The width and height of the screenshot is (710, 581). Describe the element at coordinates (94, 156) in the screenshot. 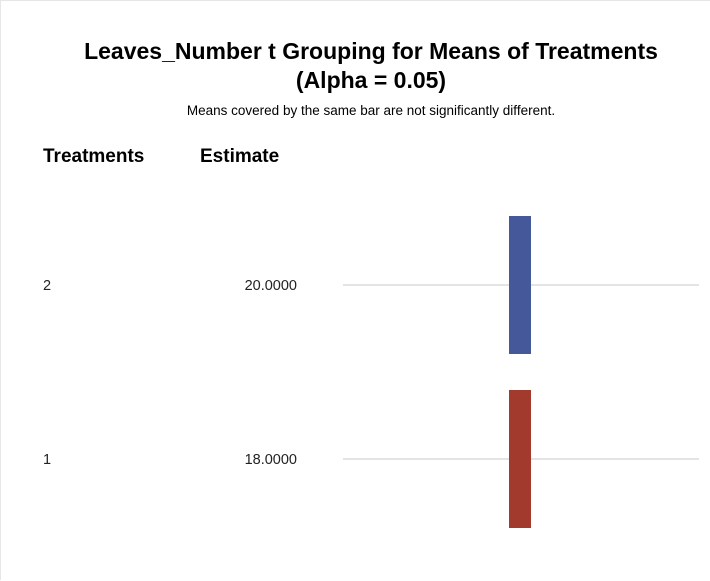

I see `column-header-treatments: Treatments` at that location.